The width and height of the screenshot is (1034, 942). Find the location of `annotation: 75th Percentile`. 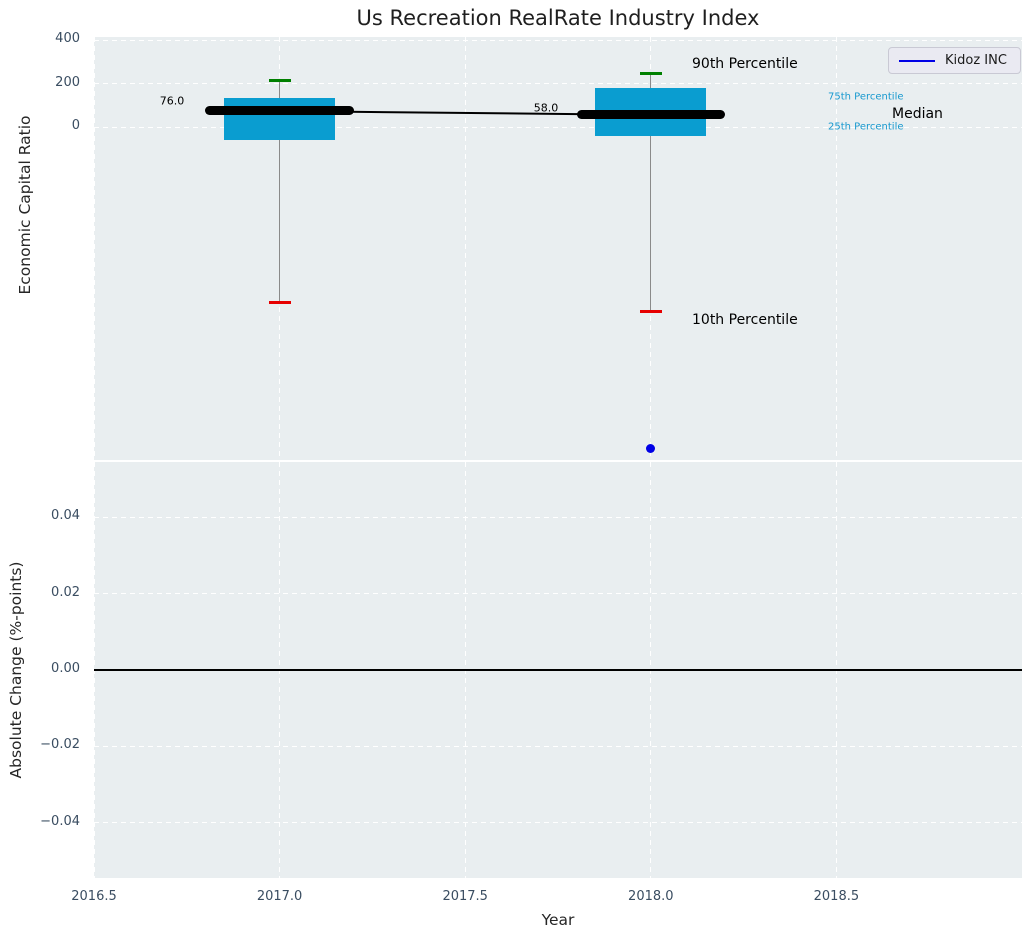

annotation: 75th Percentile is located at coordinates (866, 97).